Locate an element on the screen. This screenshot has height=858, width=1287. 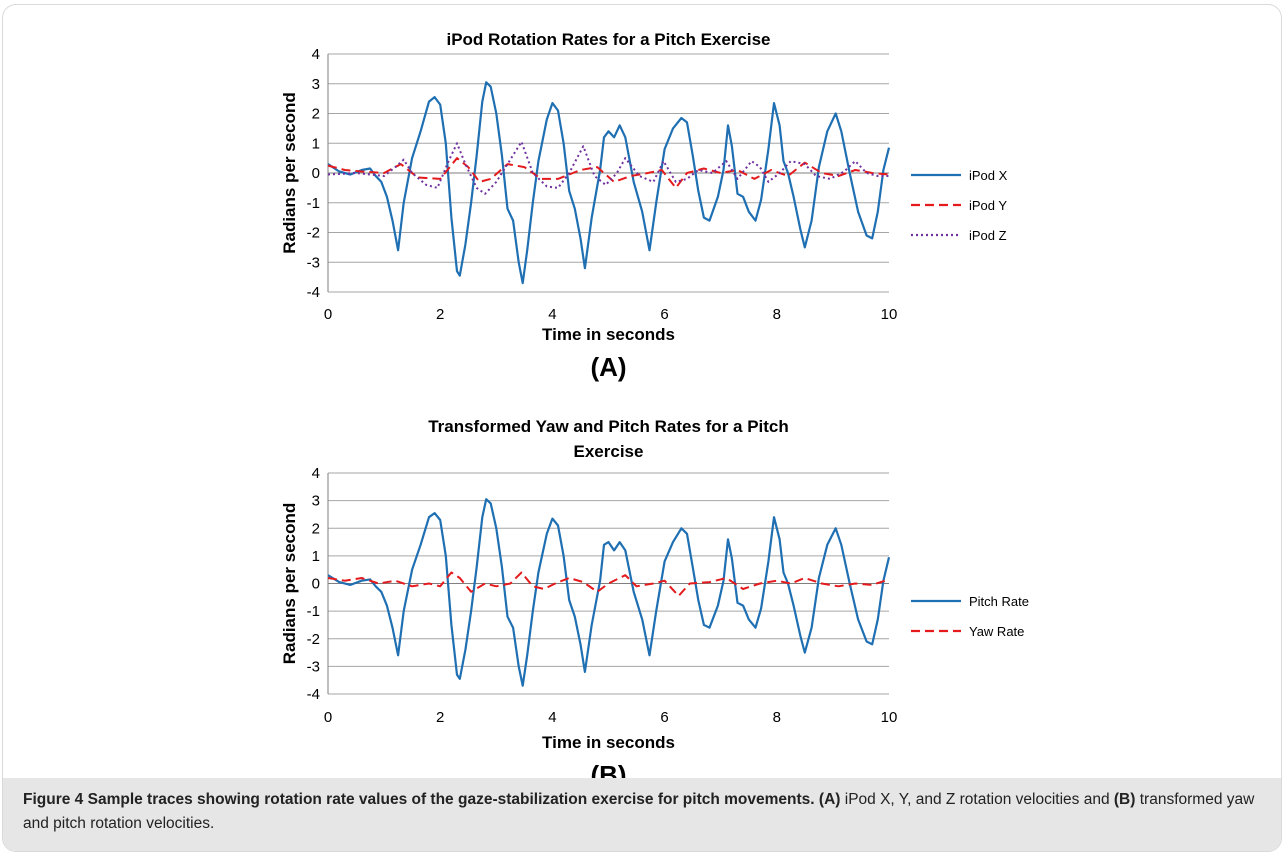
chart-a-y-tick-label: -1 is located at coordinates (313, 203).